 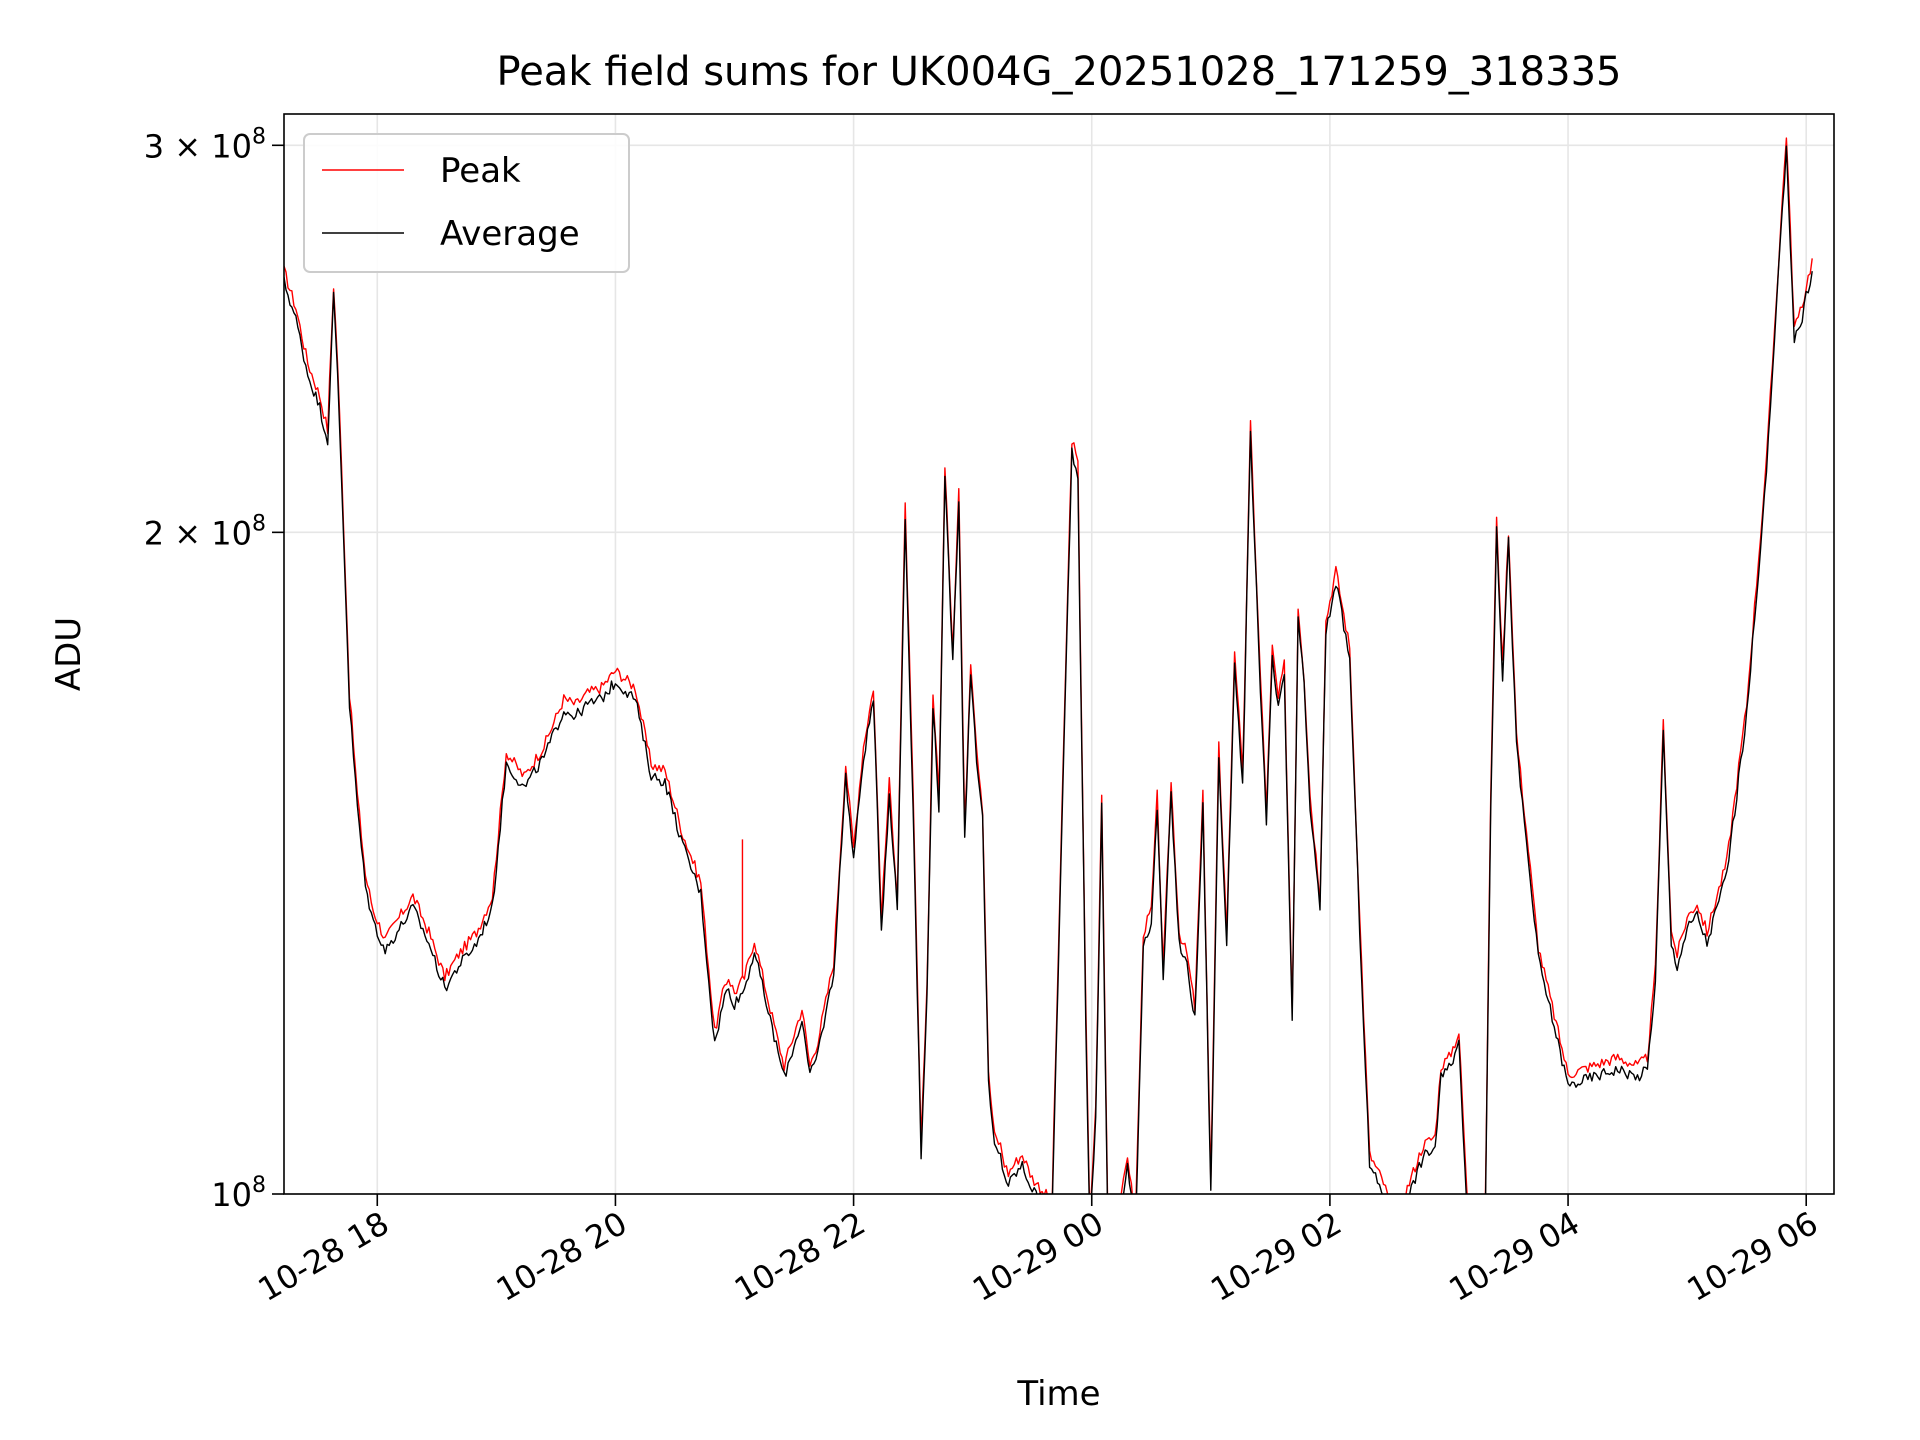 What do you see at coordinates (480, 171) in the screenshot?
I see `legend-label-peak: Peak` at bounding box center [480, 171].